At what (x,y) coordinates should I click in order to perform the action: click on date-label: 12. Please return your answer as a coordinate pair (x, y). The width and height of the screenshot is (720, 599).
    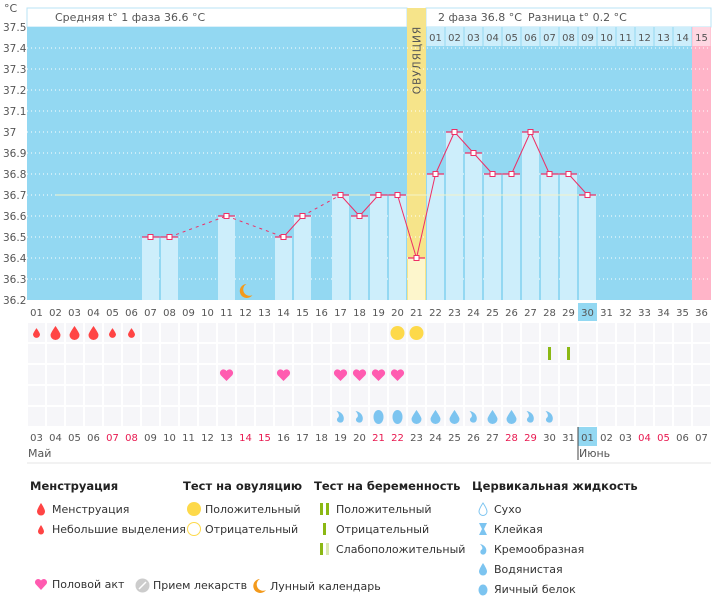
    Looking at the image, I should click on (207, 438).